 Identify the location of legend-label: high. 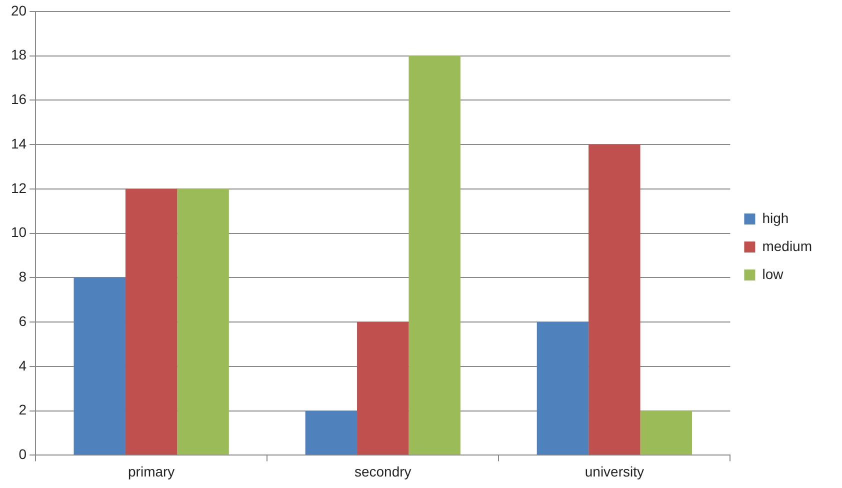
(775, 218).